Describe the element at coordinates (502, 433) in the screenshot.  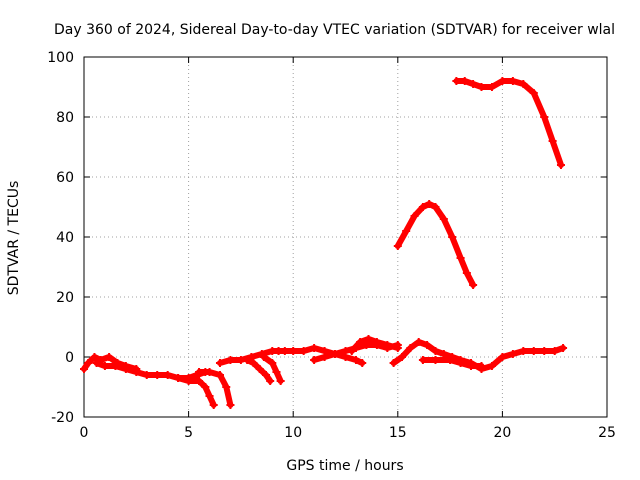
I see `x-tick-label: 20` at that location.